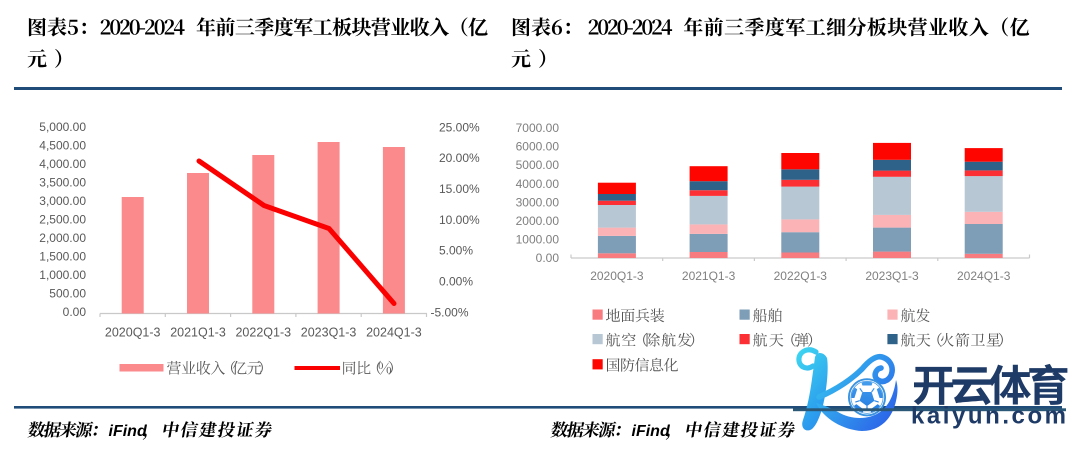 The width and height of the screenshot is (1080, 450). Describe the element at coordinates (459, 158) in the screenshot. I see `svg-text: 20.00%` at that location.